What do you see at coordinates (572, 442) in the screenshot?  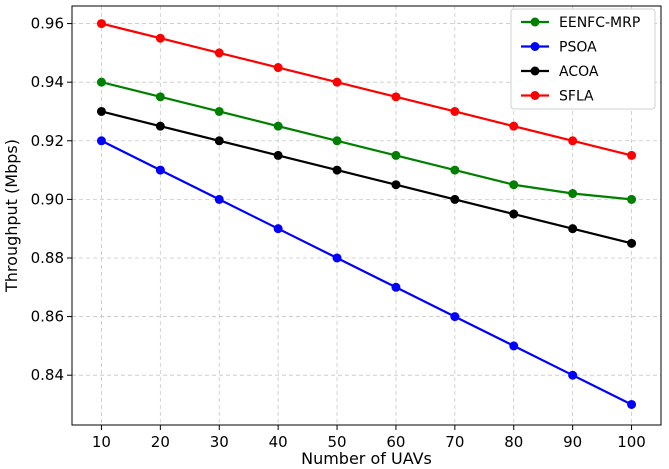 I see `x-tick-label: 90` at bounding box center [572, 442].